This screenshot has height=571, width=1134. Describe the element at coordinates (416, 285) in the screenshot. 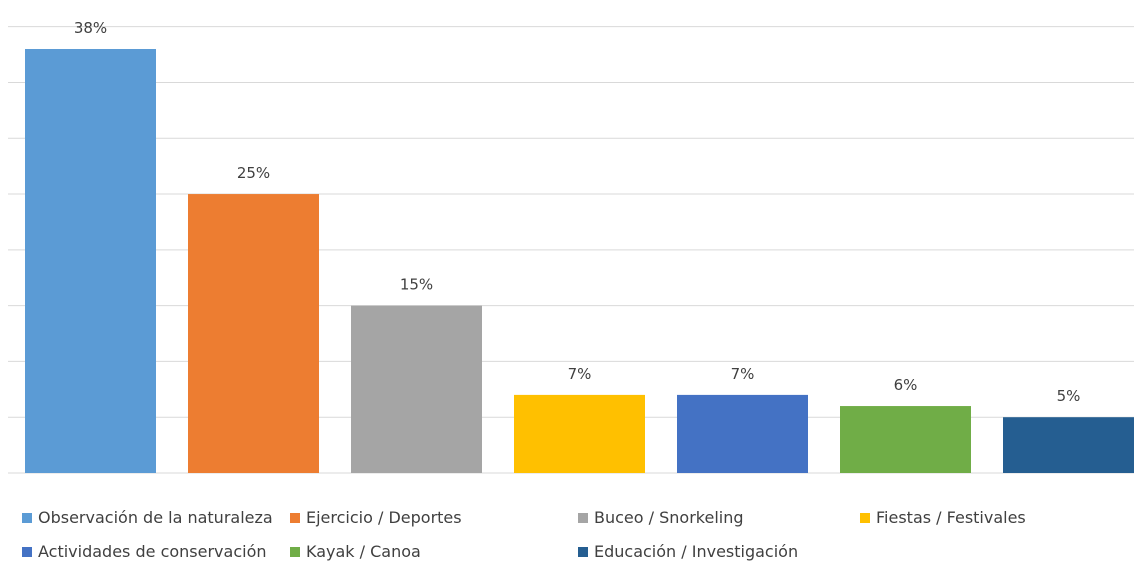

I see `data-label-3: 15%` at that location.